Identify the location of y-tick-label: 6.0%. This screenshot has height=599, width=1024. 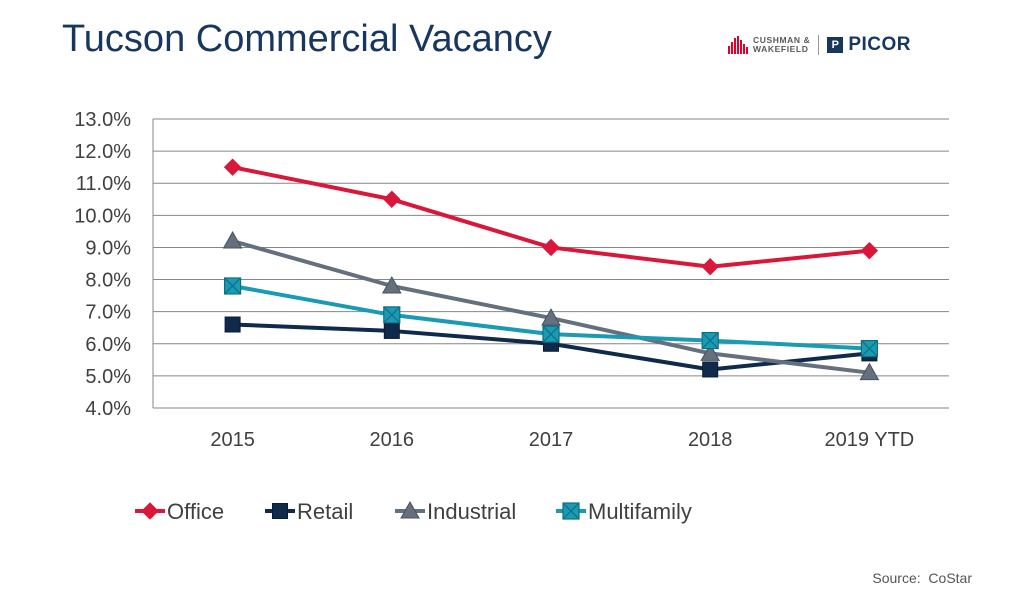
(108, 345).